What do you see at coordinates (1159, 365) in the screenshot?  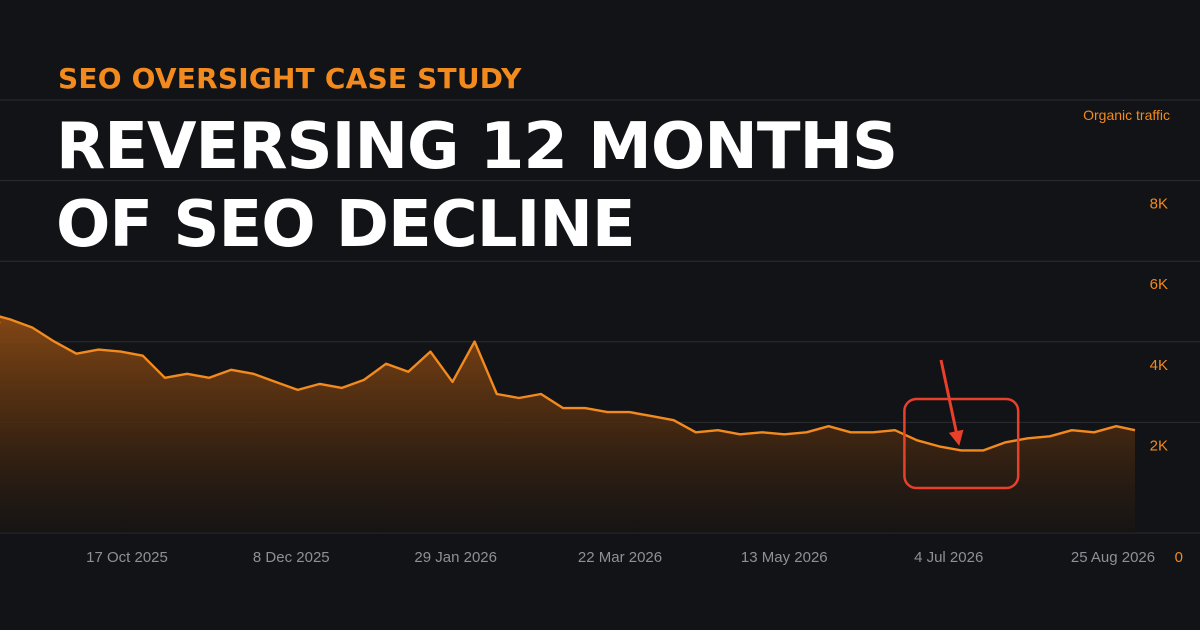 I see `y-tick-label: 4K` at bounding box center [1159, 365].